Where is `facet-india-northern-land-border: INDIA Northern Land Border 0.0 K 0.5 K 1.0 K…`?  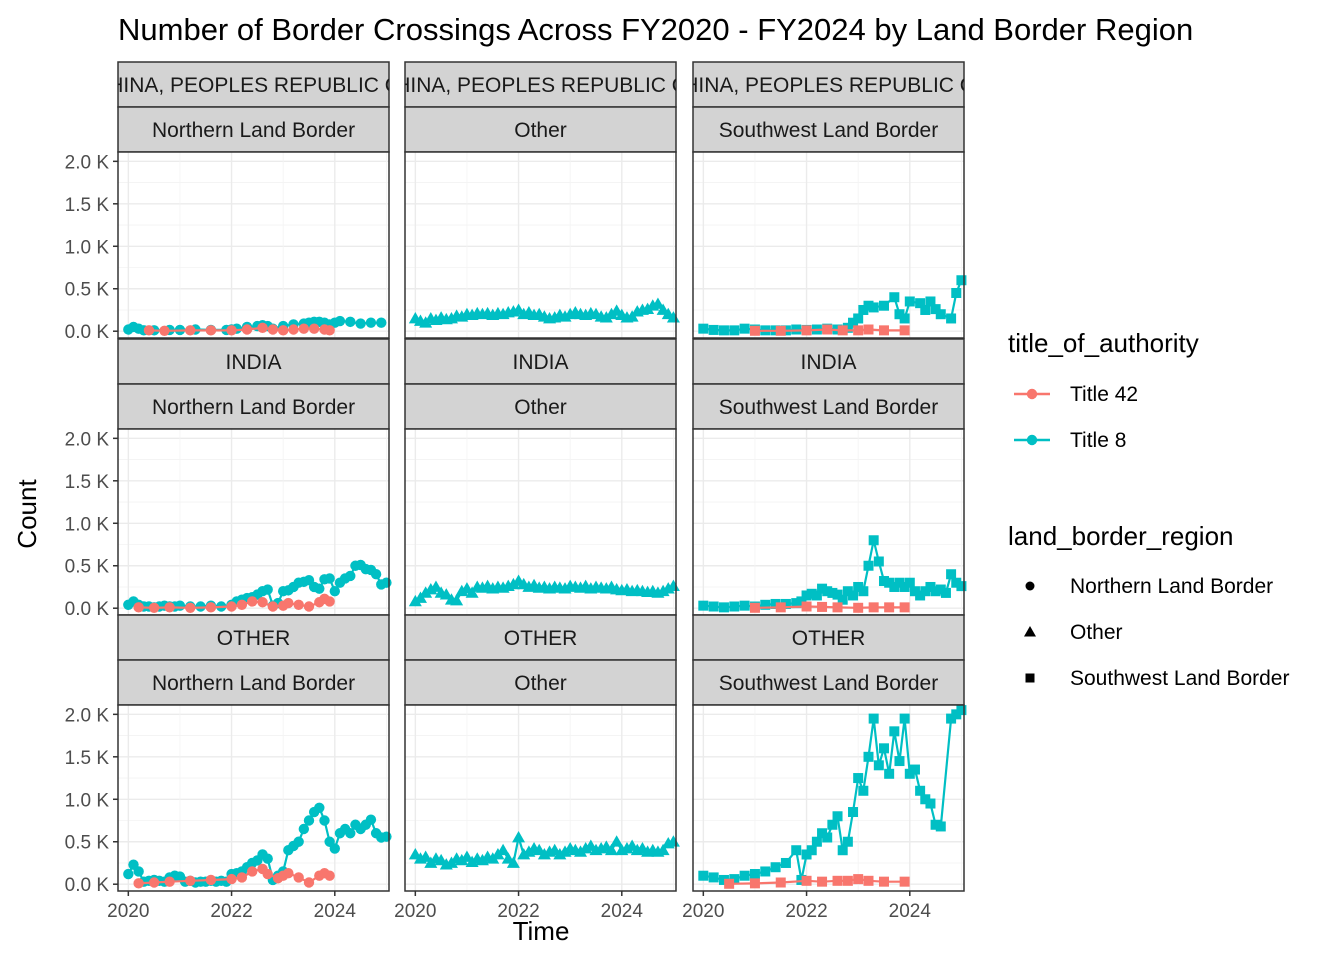
facet-india-northern-land-border: INDIA Northern Land Border 0.0 K 0.5 K 1.0 K… is located at coordinates (228, 479).